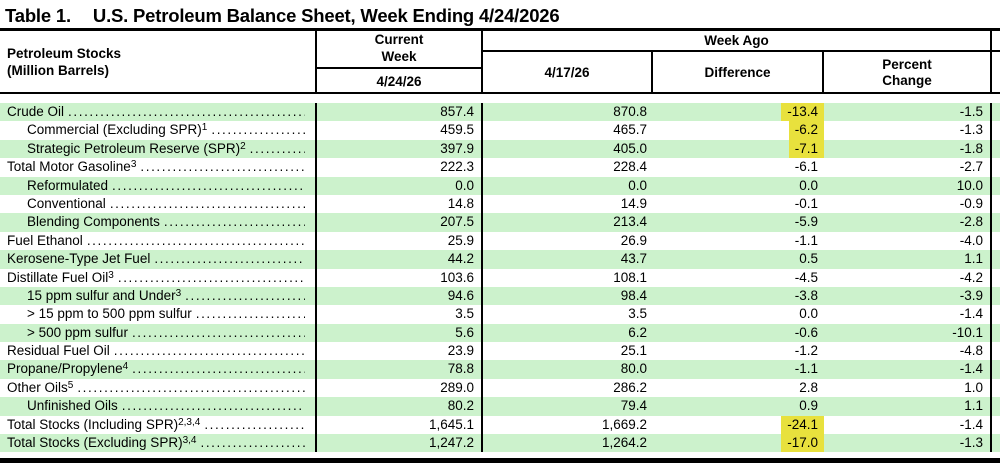 This screenshot has height=468, width=1000. I want to click on value-difference: -4.5, so click(806, 277).